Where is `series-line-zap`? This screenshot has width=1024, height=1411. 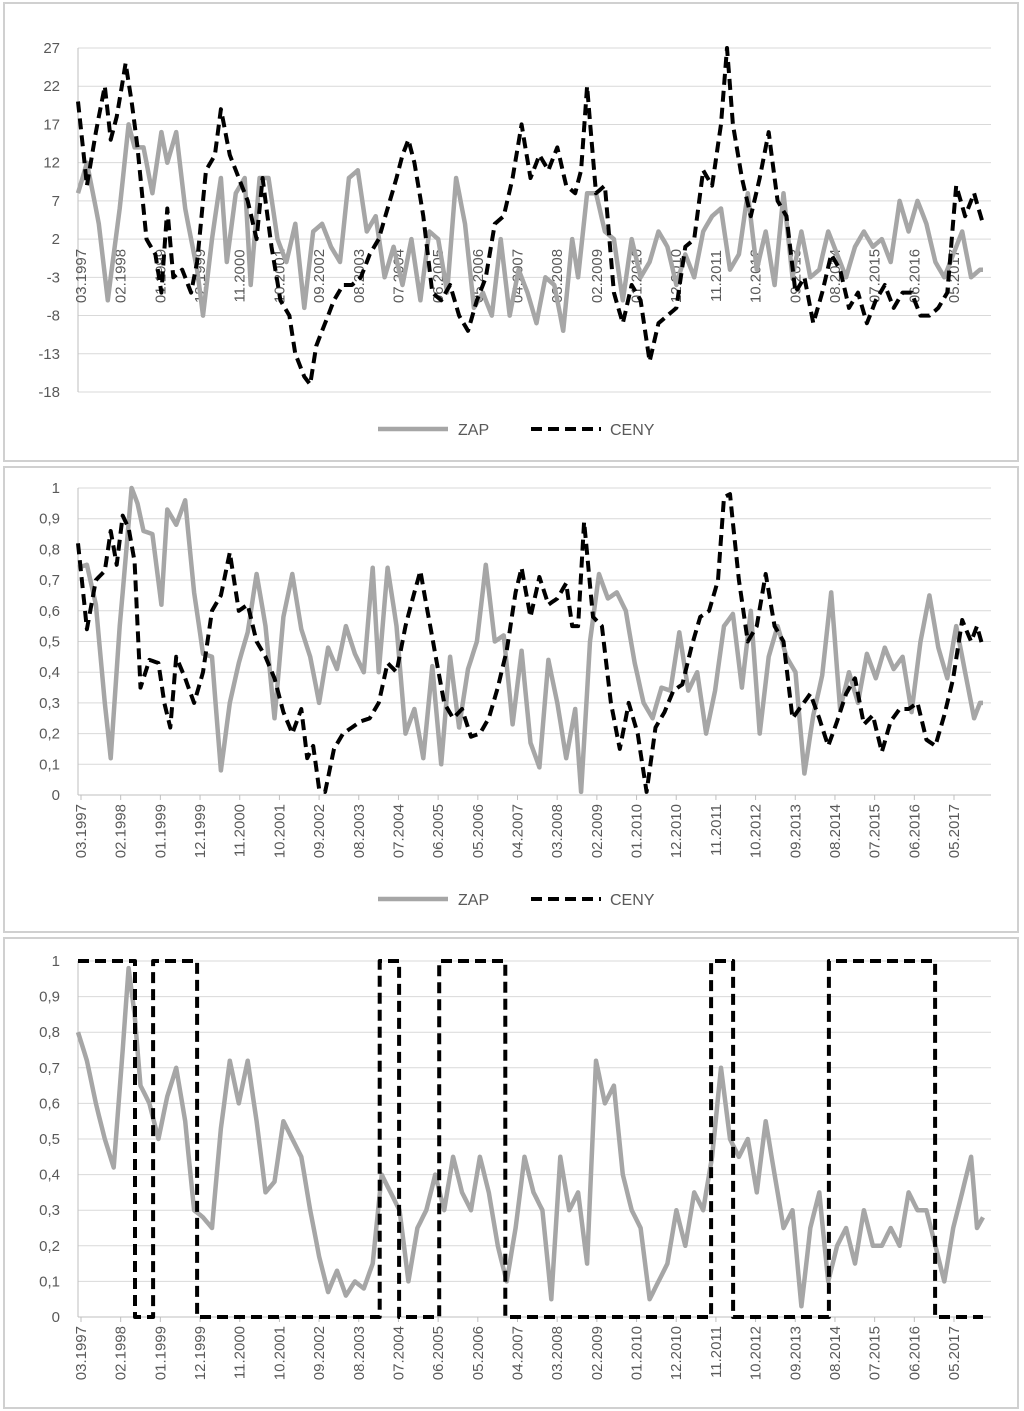 series-line-zap is located at coordinates (529, 228).